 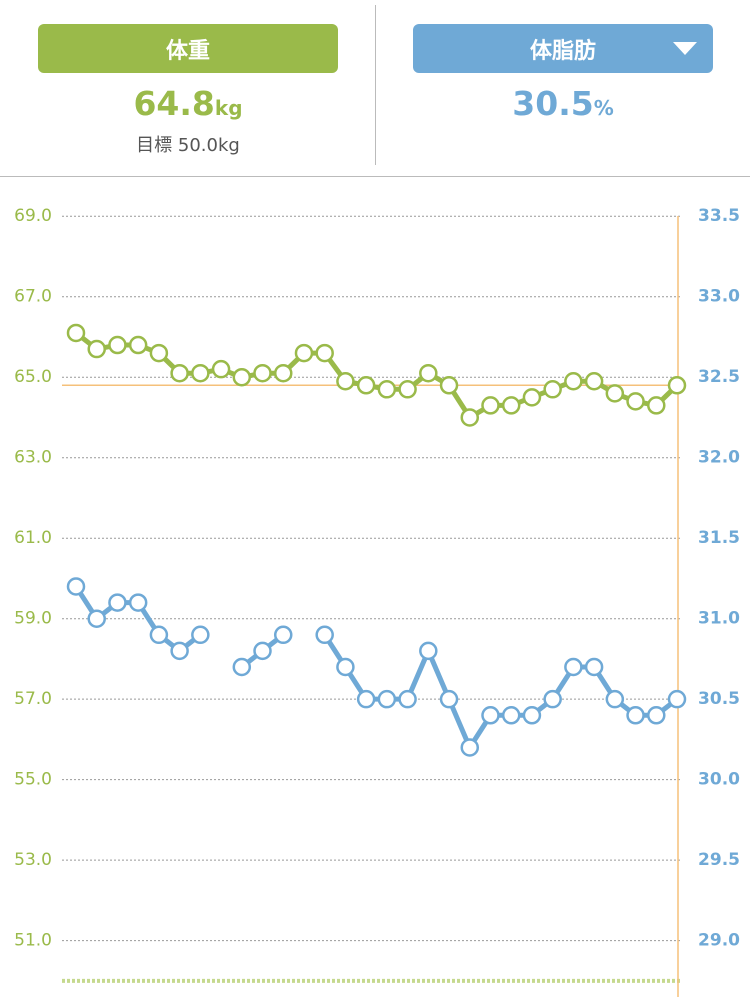 What do you see at coordinates (174, 103) in the screenshot?
I see `weight-number: 64.8` at bounding box center [174, 103].